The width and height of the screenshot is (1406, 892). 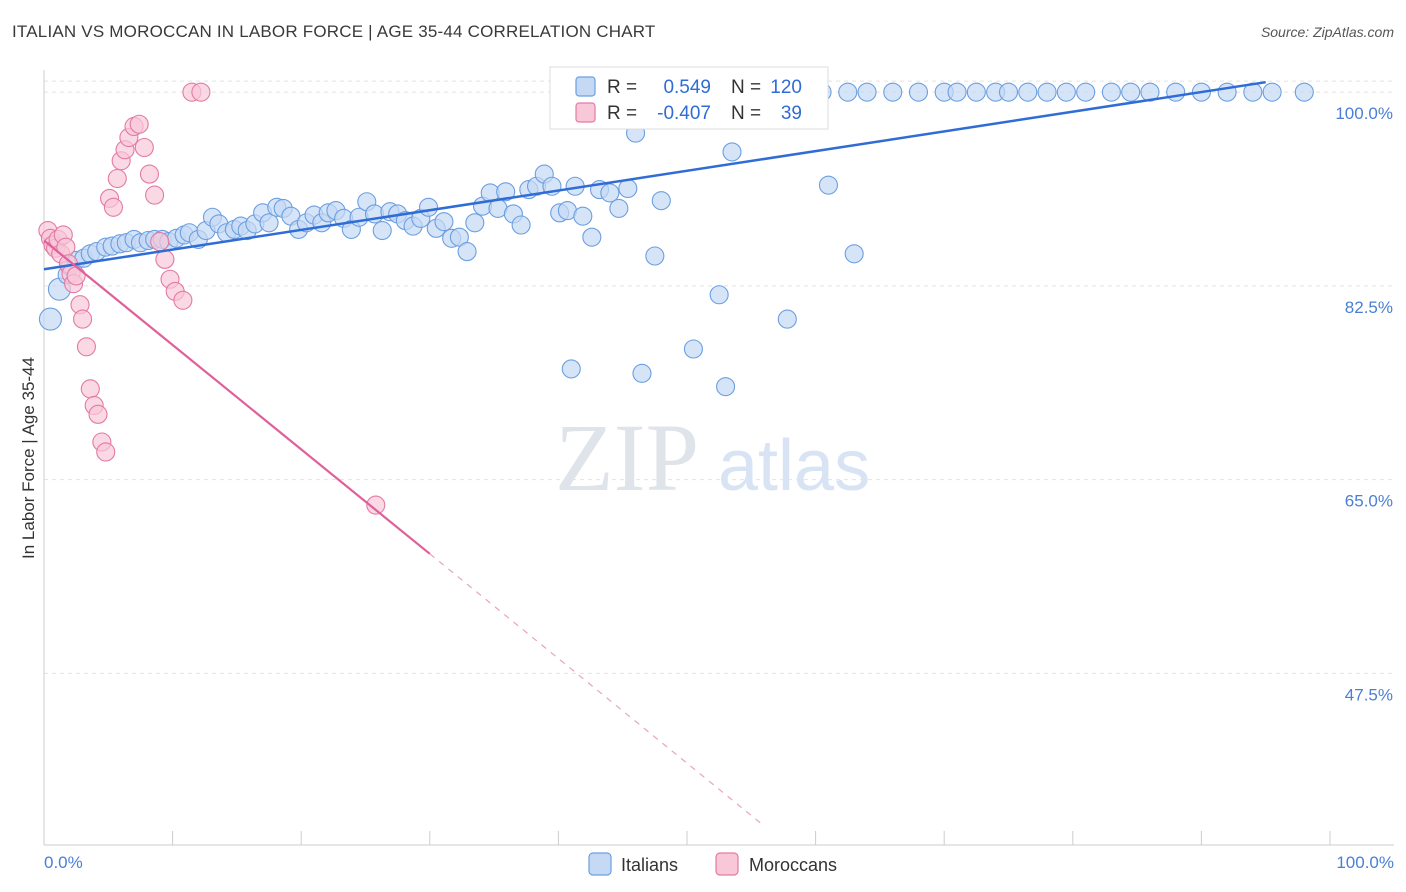 I want to click on y-tick-label: 100.0%, so click(x=1364, y=113).